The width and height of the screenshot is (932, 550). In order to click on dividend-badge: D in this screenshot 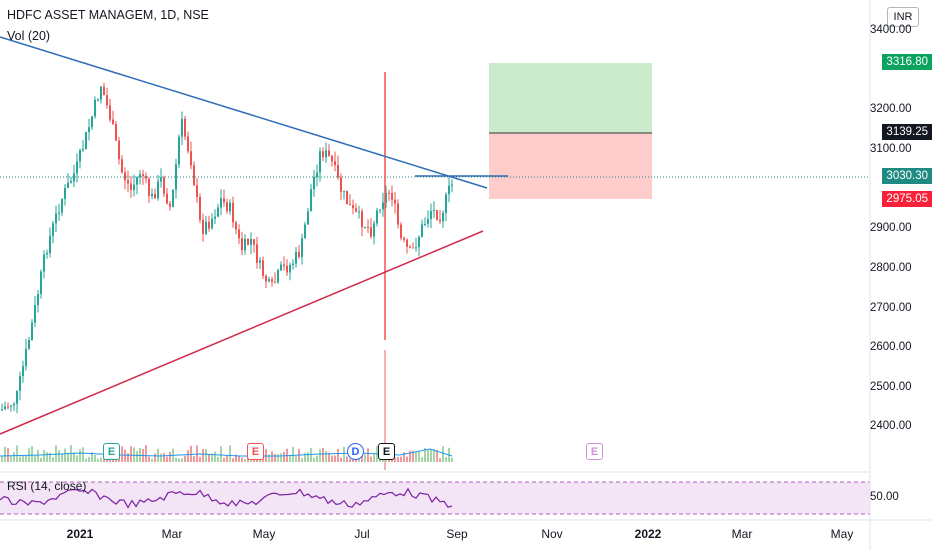, I will do `click(355, 451)`.